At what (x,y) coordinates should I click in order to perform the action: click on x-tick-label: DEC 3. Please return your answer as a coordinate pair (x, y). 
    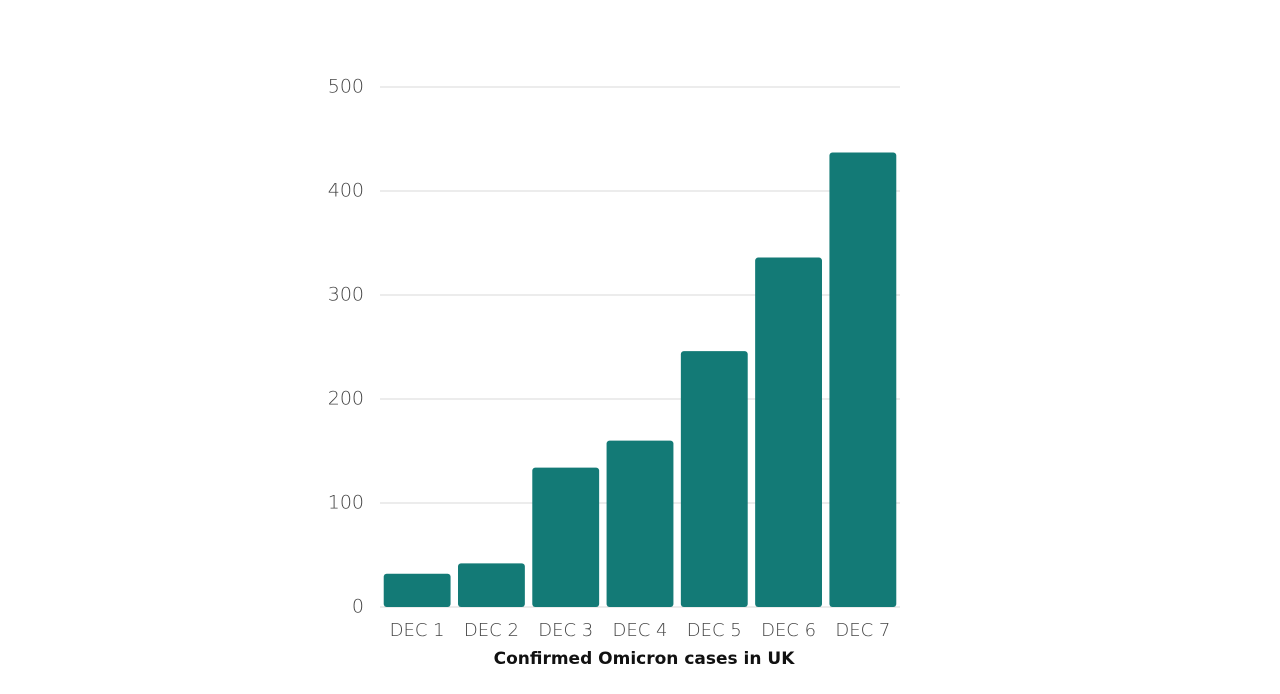
    Looking at the image, I should click on (565, 630).